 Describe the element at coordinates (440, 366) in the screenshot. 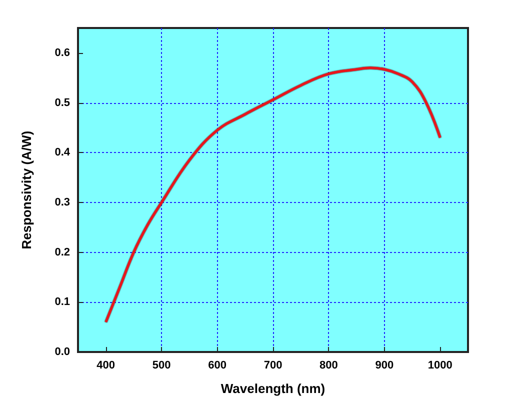

I see `x-tick-label: 1000` at that location.